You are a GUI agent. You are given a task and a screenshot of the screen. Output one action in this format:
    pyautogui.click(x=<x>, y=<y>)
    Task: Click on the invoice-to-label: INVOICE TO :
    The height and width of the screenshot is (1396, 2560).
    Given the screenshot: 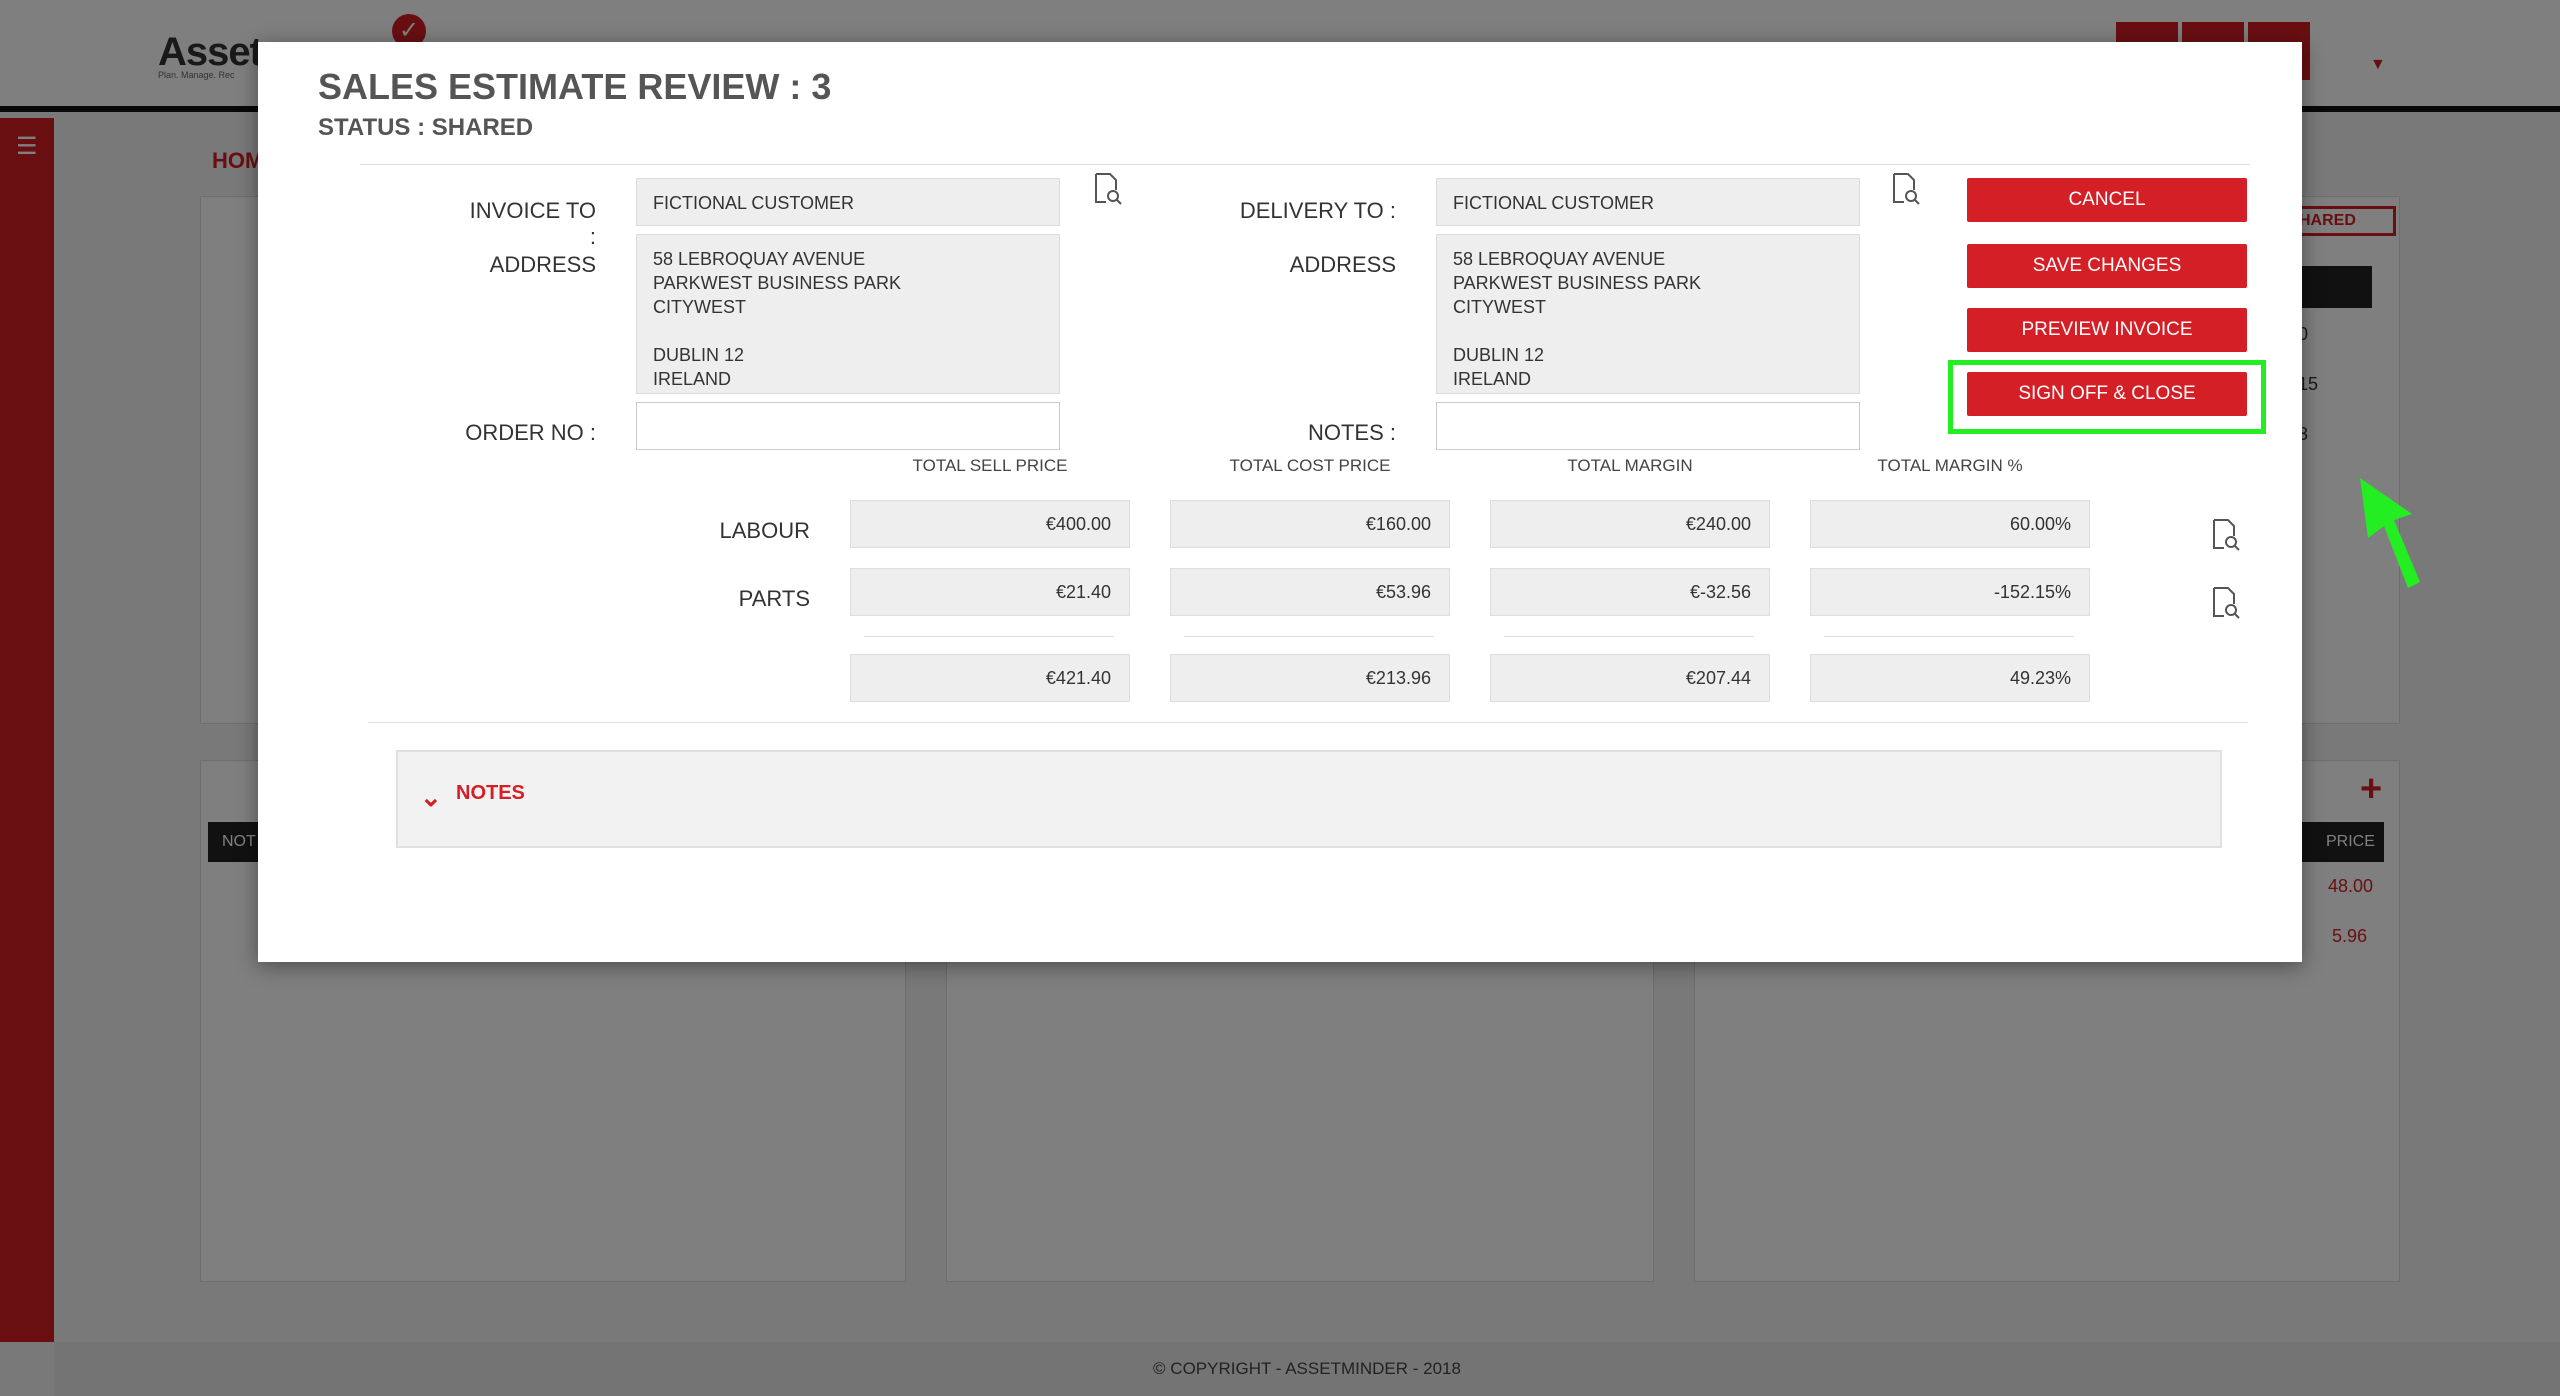 What is the action you would take?
    pyautogui.click(x=532, y=223)
    